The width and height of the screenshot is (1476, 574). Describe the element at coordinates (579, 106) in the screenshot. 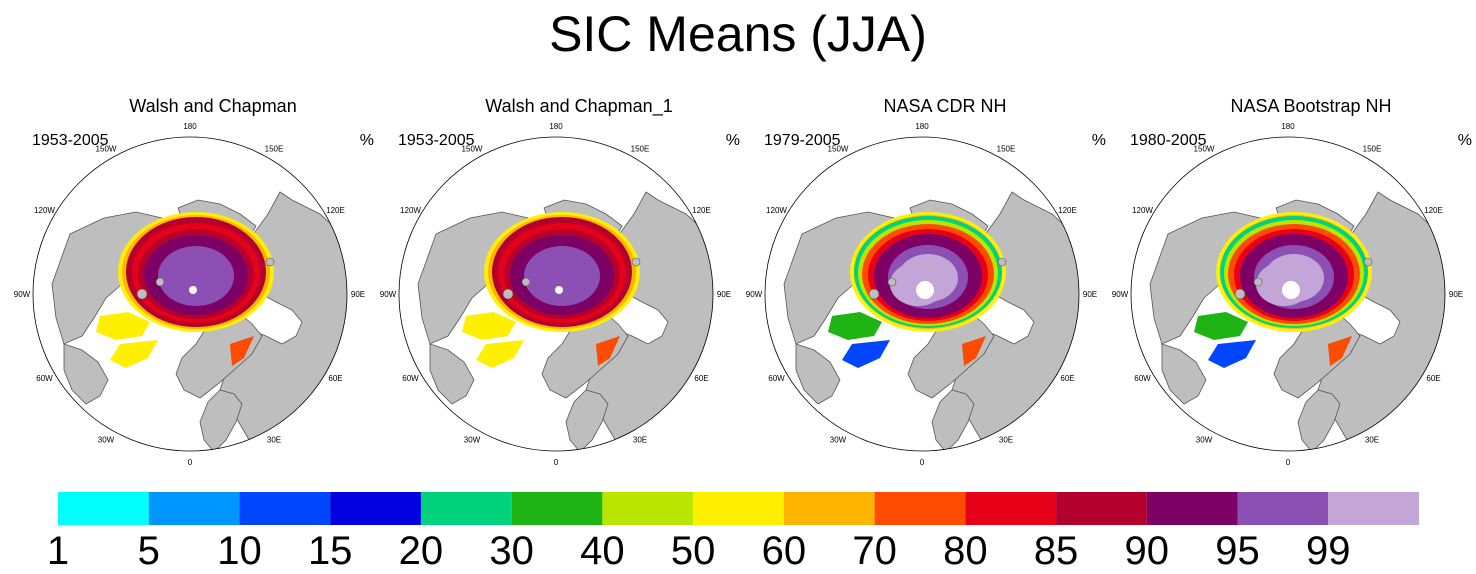

I see `panel-title: Walsh and Chapman_1` at that location.